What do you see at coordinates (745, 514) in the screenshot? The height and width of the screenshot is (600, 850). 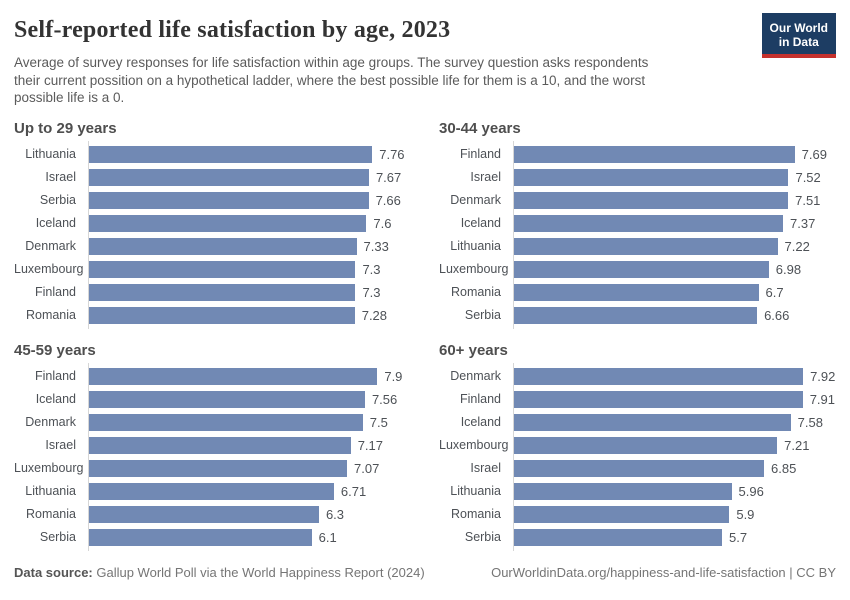 I see `value-label: 5.9` at bounding box center [745, 514].